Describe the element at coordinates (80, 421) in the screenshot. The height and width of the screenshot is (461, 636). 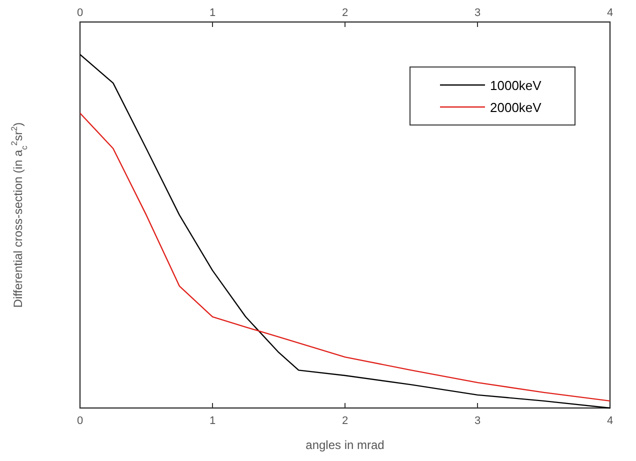
I see `x-tick-label: 0` at that location.